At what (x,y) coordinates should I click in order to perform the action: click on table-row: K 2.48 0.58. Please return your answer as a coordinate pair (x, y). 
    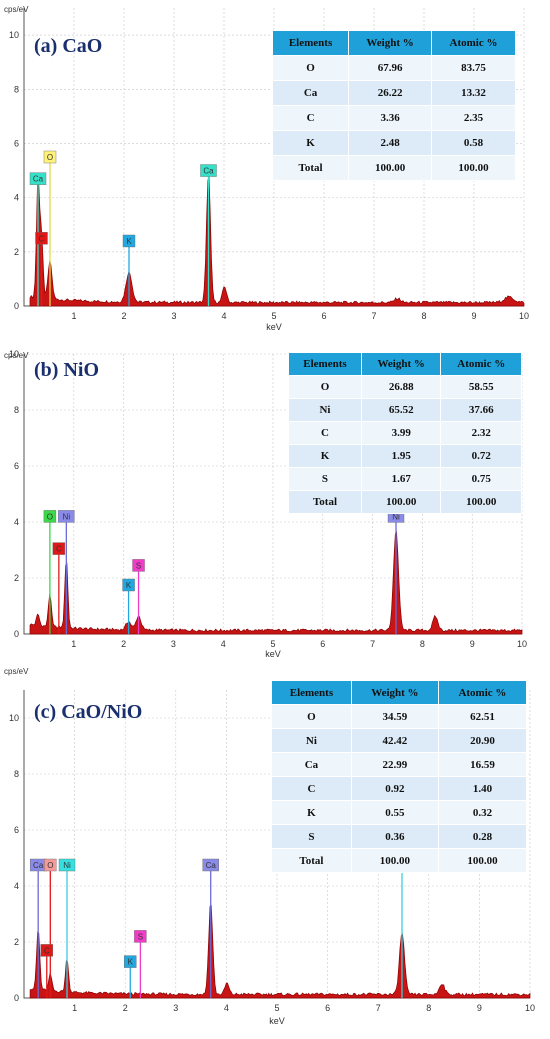
    Looking at the image, I should click on (393, 143).